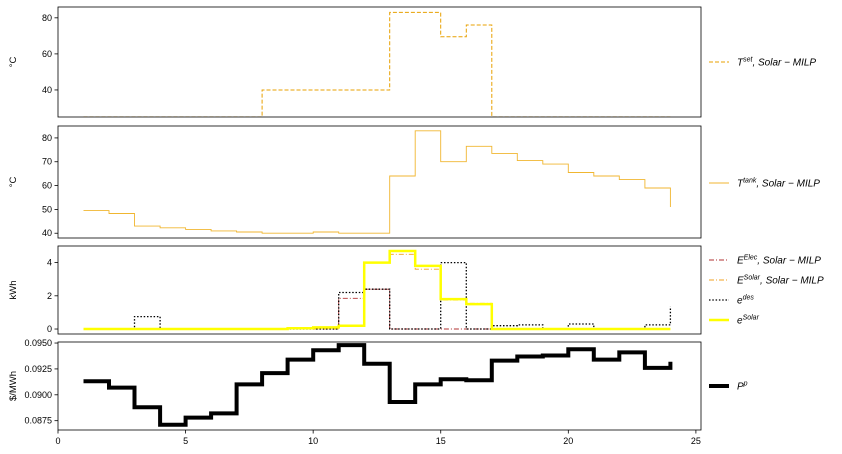  What do you see at coordinates (749, 298) in the screenshot?
I see `legend-superscript: des` at bounding box center [749, 298].